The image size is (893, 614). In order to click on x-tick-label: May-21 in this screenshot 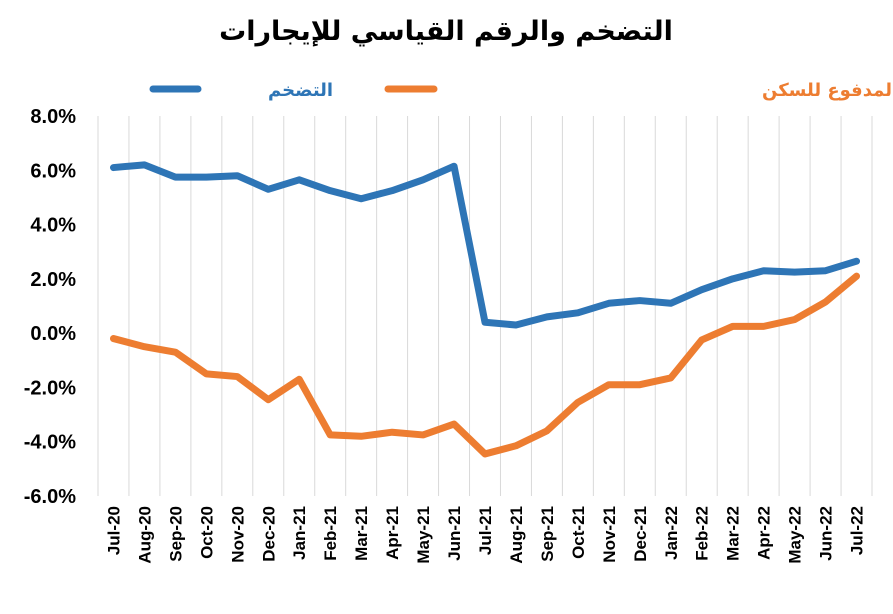, I will do `click(423, 535)`.